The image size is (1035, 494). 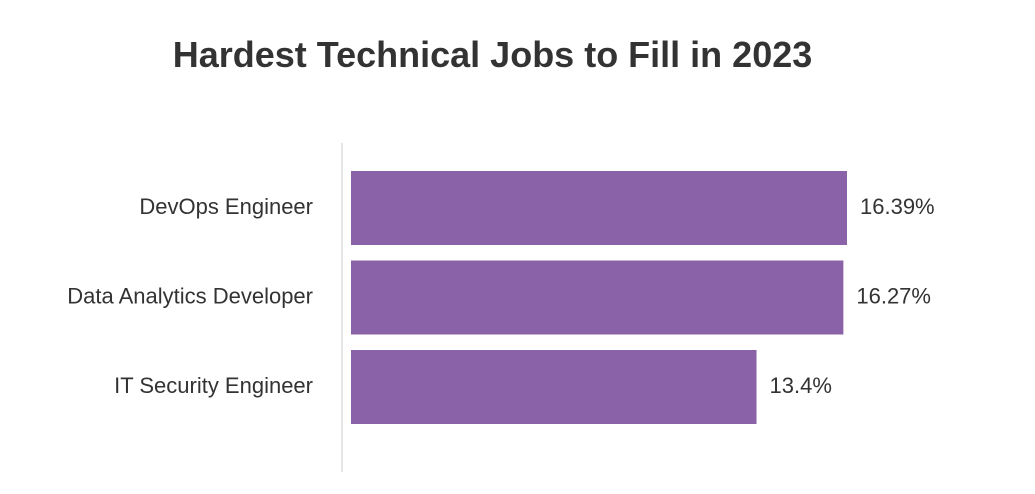 I want to click on value-label-1: 16.27%, so click(x=893, y=295).